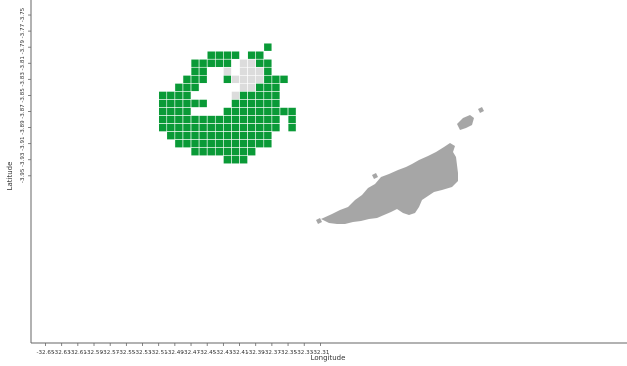 This screenshot has height=366, width=627. I want to click on x-tick-label: -32.47, so click(191, 353).